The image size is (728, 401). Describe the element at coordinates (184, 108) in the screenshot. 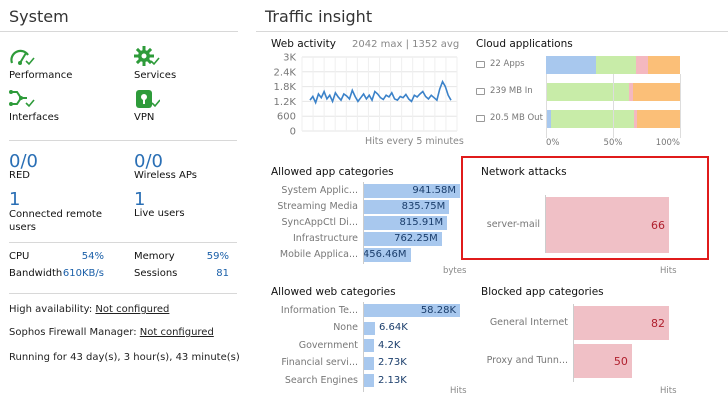

I see `status-vpn: VPN` at that location.